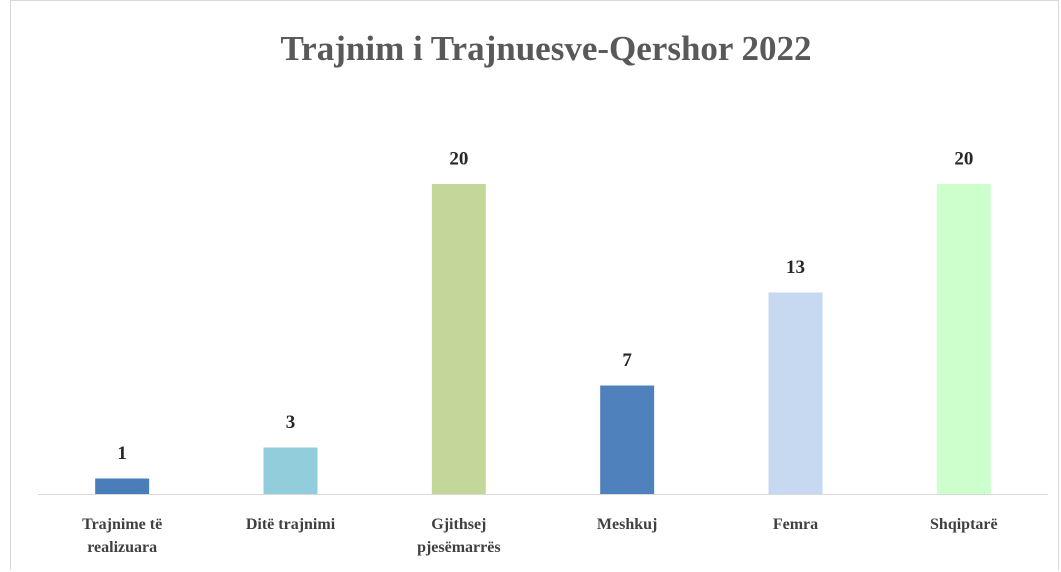  What do you see at coordinates (545, 48) in the screenshot?
I see `chart-title: Trajnim i Trajnuesve-Qershor 2022` at bounding box center [545, 48].